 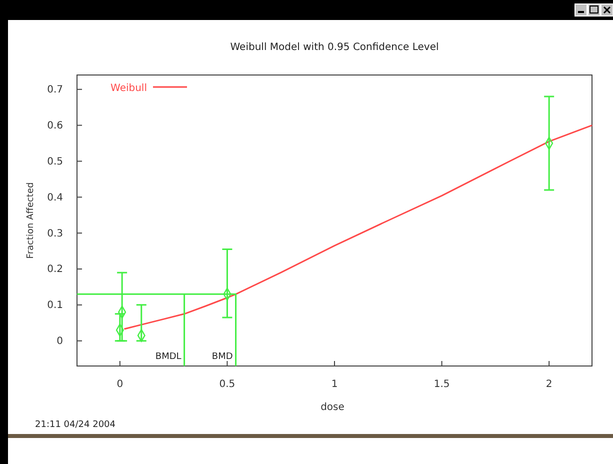 What do you see at coordinates (227, 384) in the screenshot?
I see `x-tick-label: 0.5` at bounding box center [227, 384].